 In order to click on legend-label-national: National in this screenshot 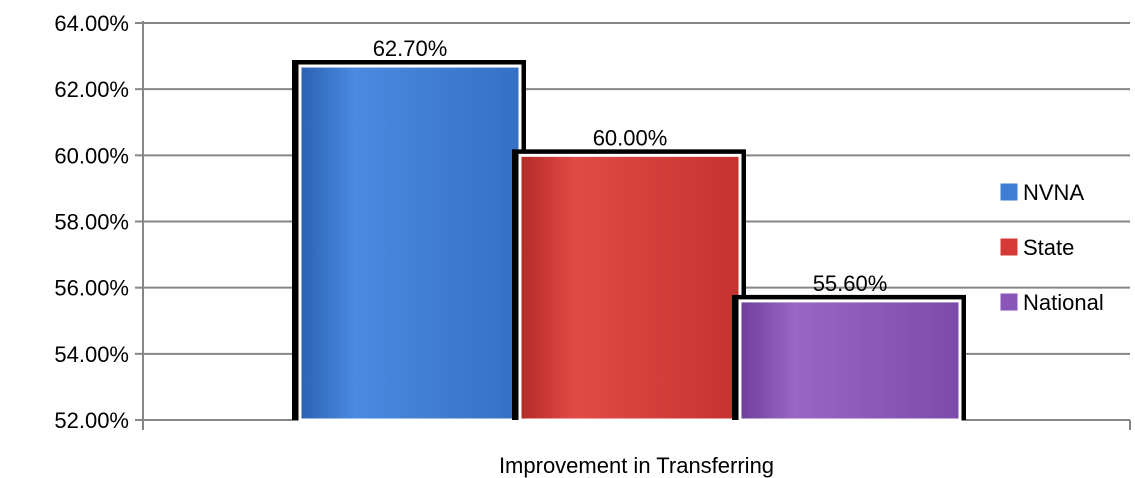, I will do `click(1063, 302)`.